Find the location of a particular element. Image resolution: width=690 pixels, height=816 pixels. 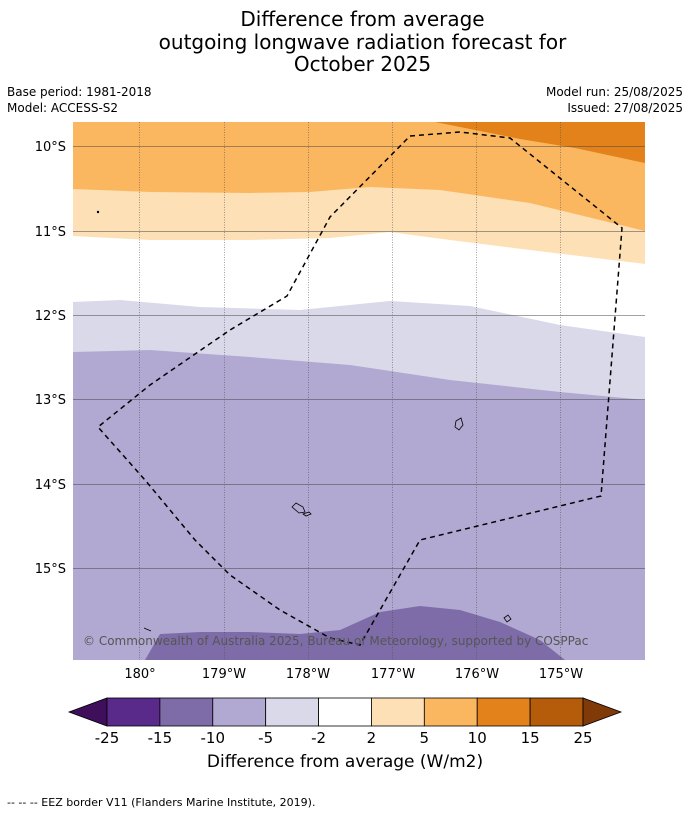

lat-label: 11°S is located at coordinates (50, 232).